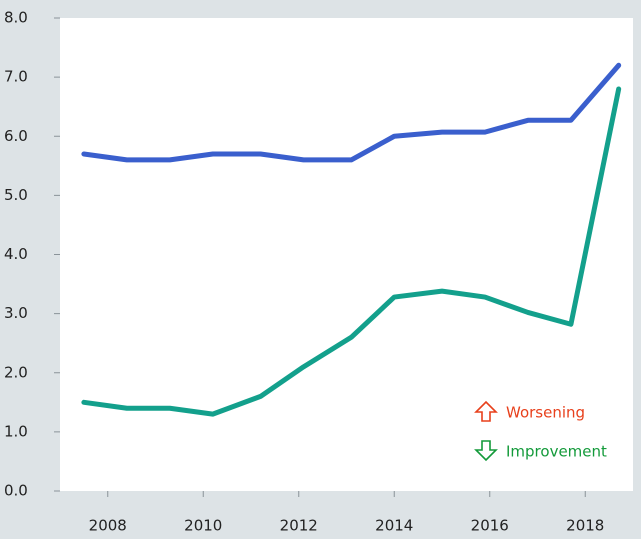 Image resolution: width=641 pixels, height=539 pixels. I want to click on y-tick-label: 7.0, so click(16, 77).